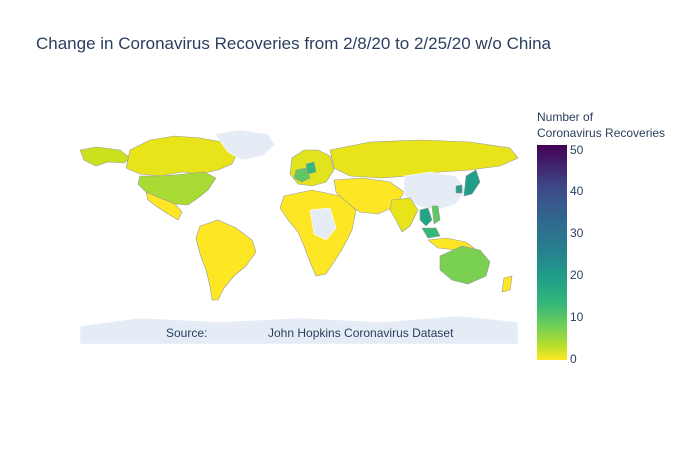 The height and width of the screenshot is (450, 700). What do you see at coordinates (426, 217) in the screenshot?
I see `map-region-thailand` at bounding box center [426, 217].